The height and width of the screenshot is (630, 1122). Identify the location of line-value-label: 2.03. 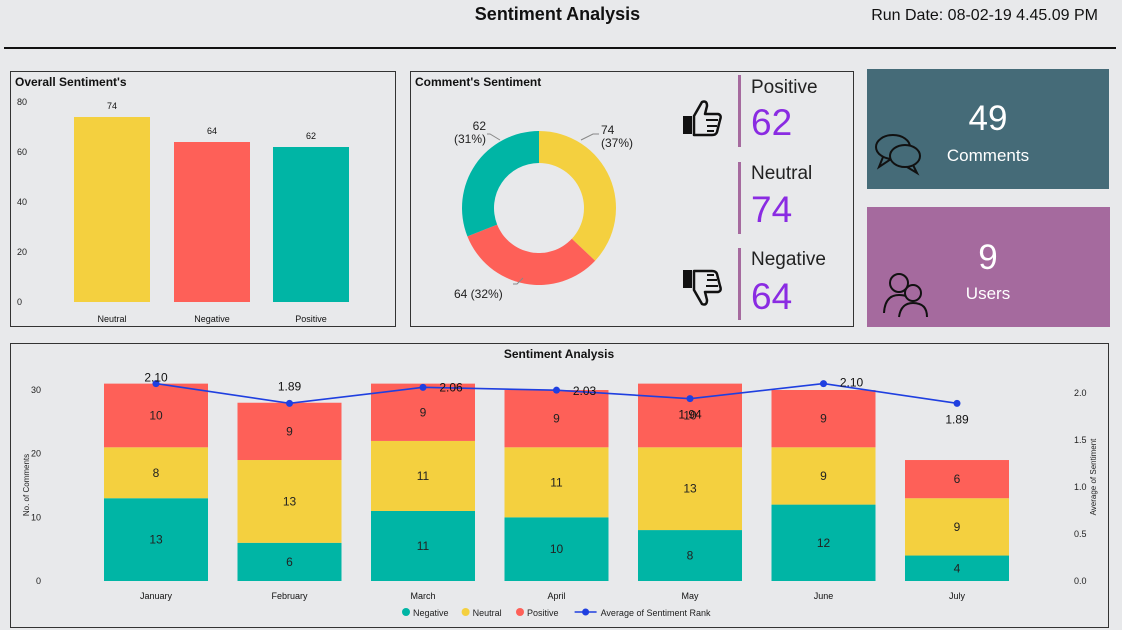
(585, 391).